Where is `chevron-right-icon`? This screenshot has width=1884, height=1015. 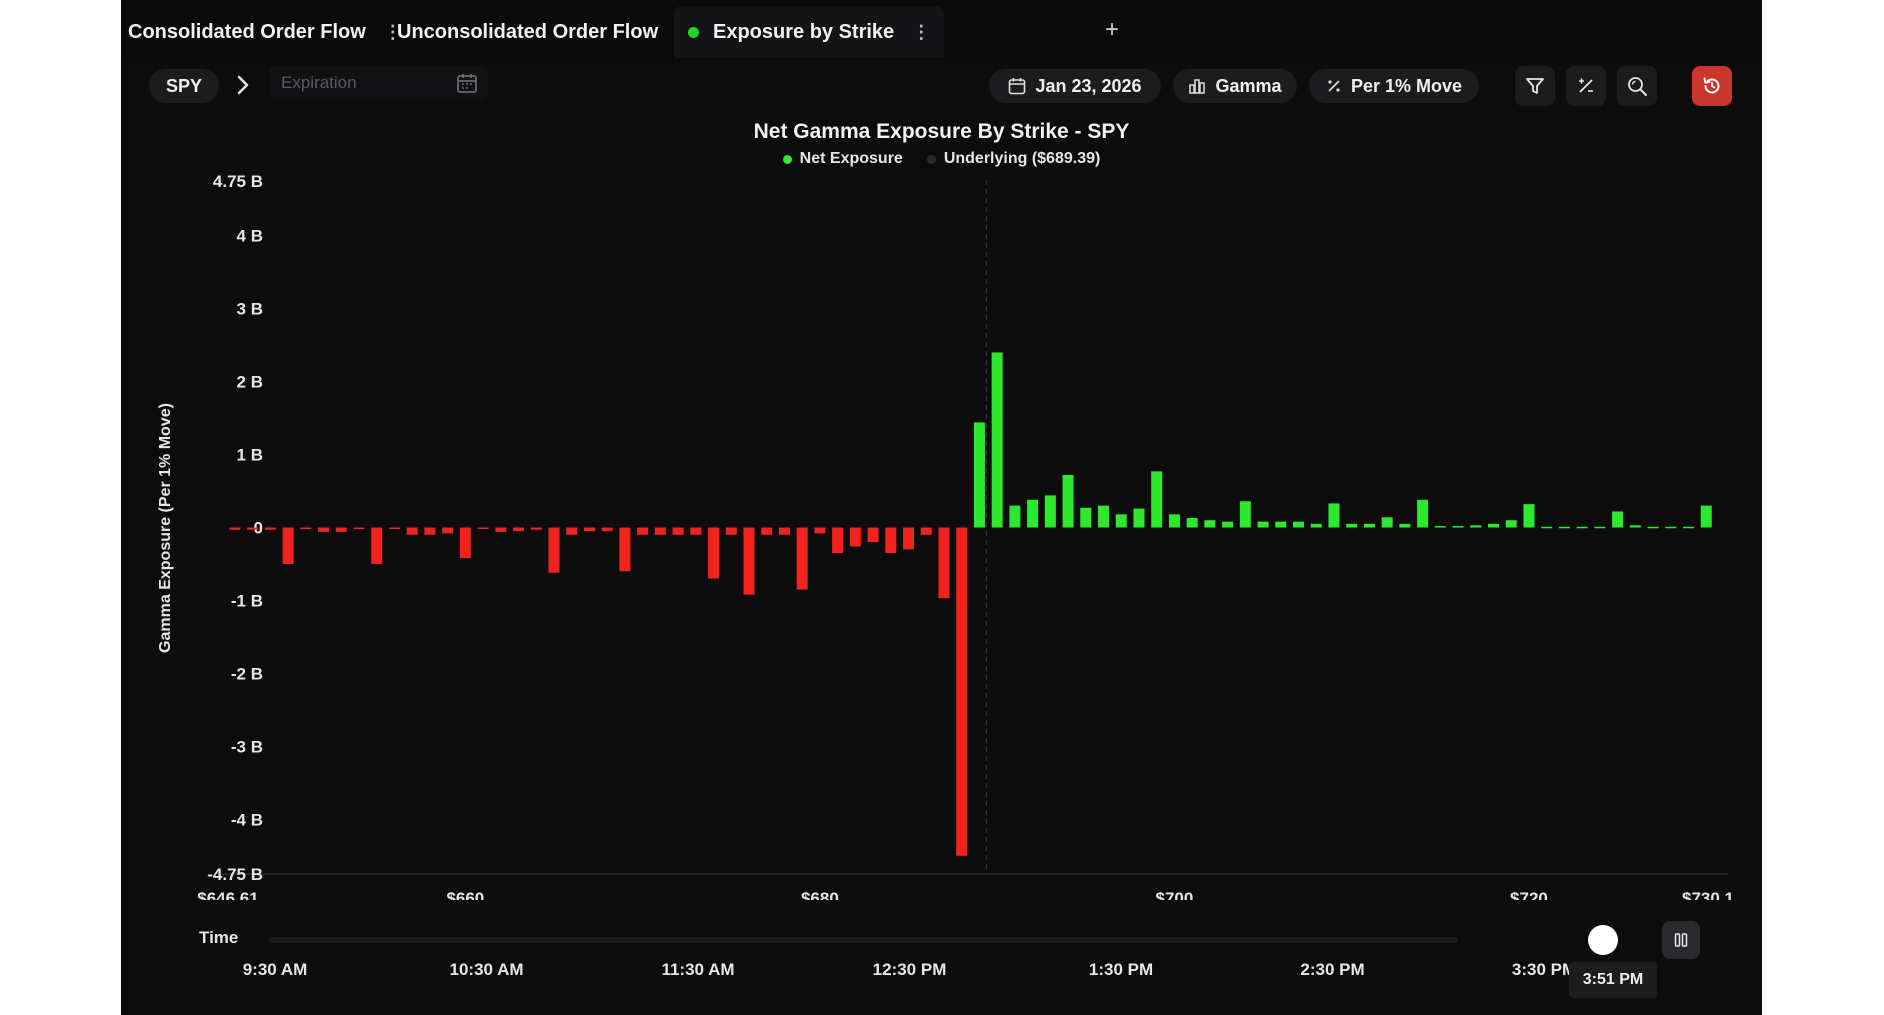 chevron-right-icon is located at coordinates (243, 87).